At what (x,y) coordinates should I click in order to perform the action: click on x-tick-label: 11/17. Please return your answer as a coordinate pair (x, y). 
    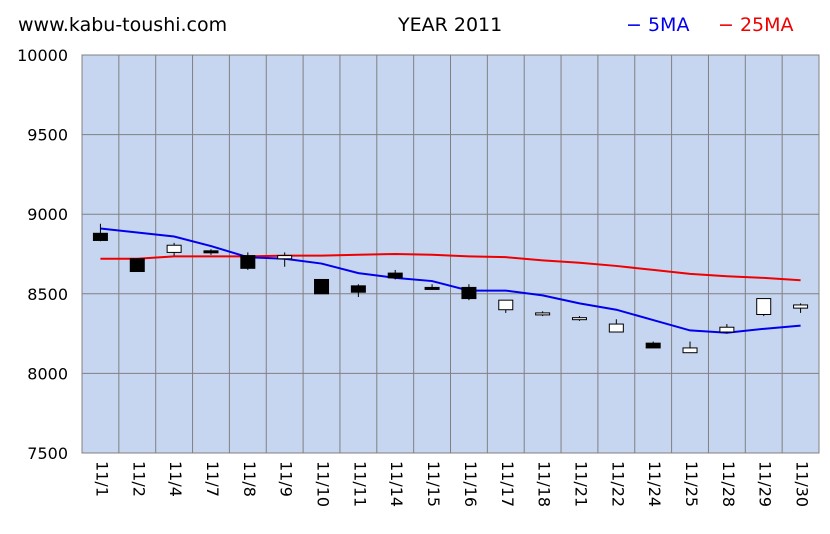
    Looking at the image, I should click on (507, 484).